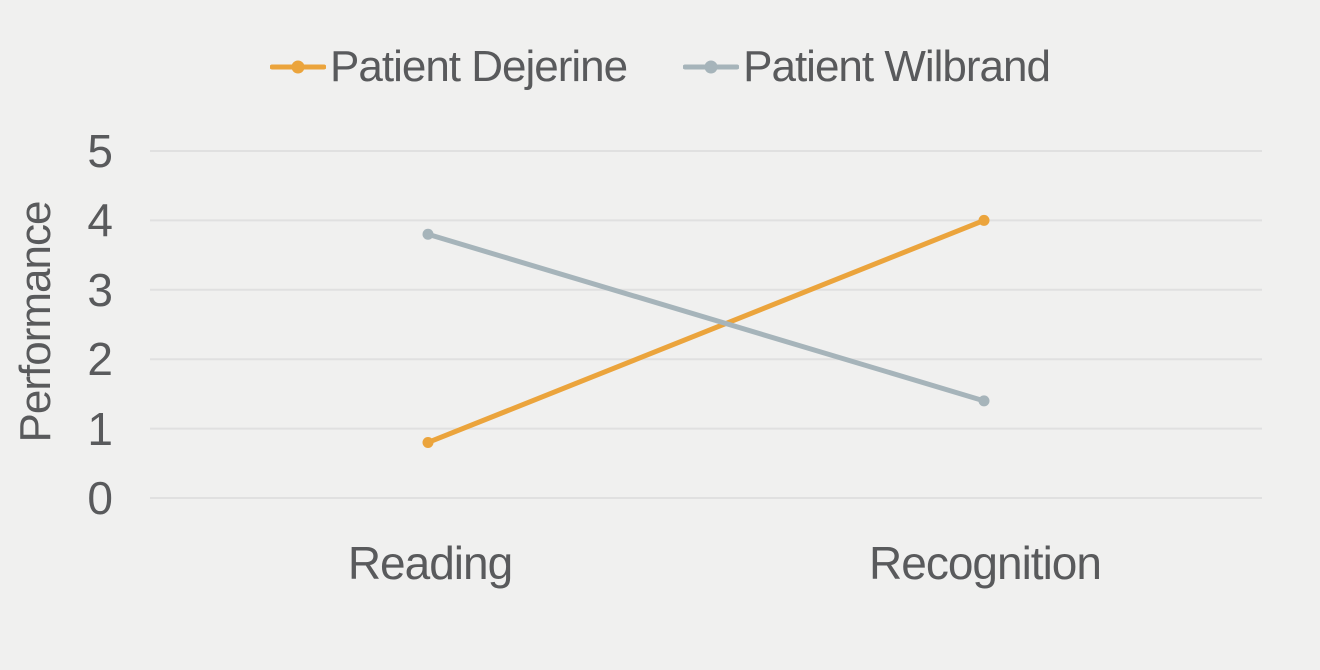  I want to click on legend-label: Patient Dejerine, so click(479, 66).